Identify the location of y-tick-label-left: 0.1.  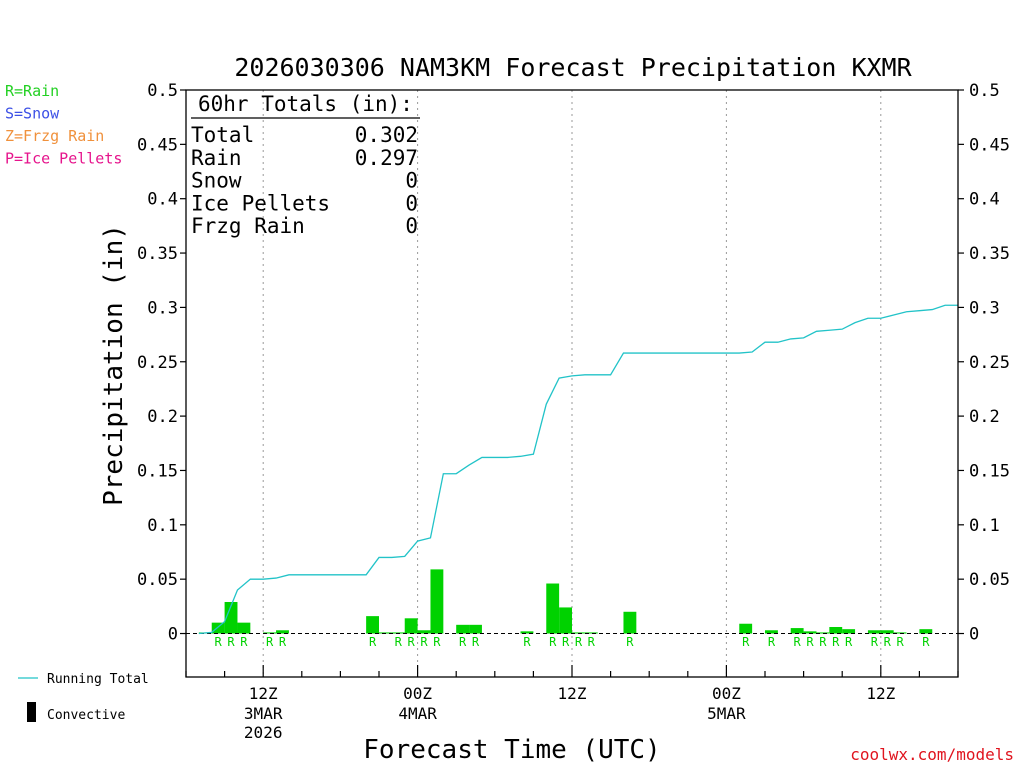
(162, 526).